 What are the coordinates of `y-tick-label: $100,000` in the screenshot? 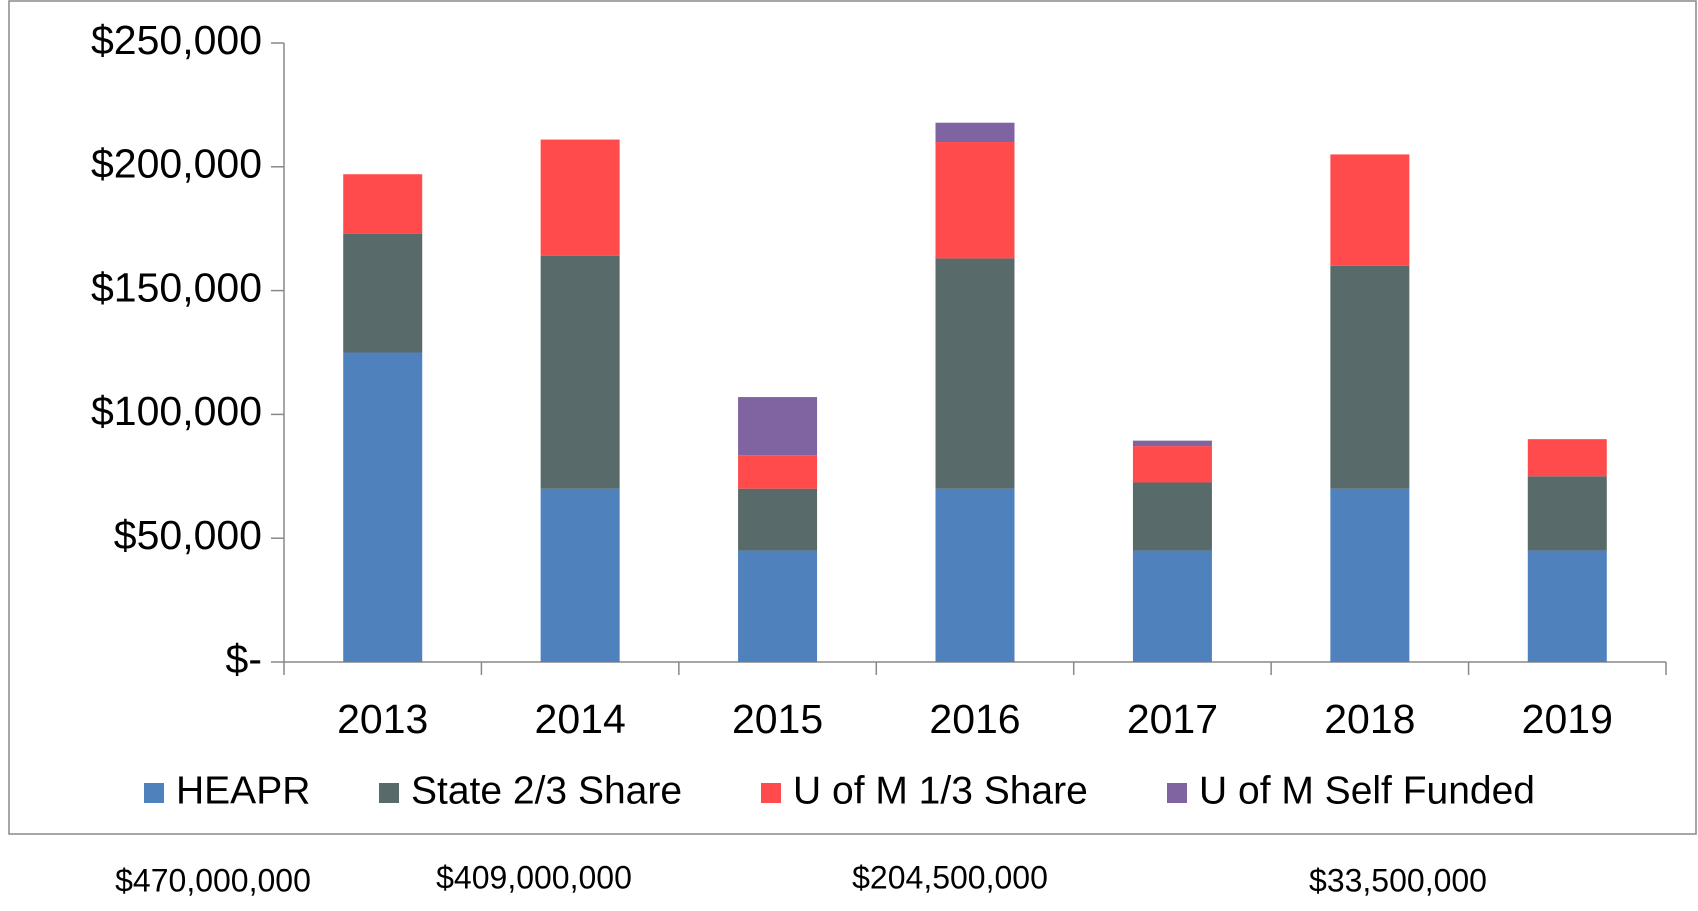 It's located at (176, 411).